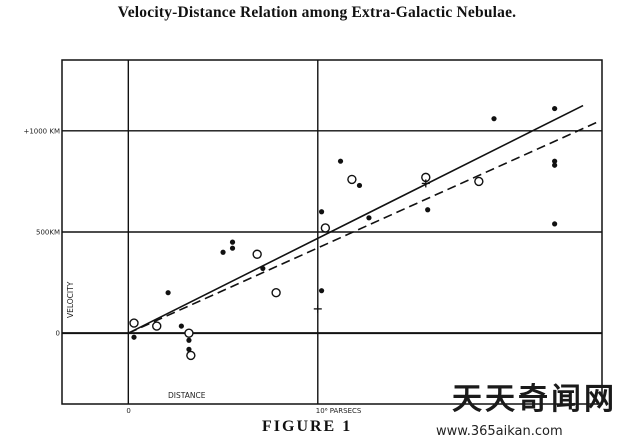  Describe the element at coordinates (70, 299) in the screenshot. I see `y-axis-label: VELOCITY` at that location.